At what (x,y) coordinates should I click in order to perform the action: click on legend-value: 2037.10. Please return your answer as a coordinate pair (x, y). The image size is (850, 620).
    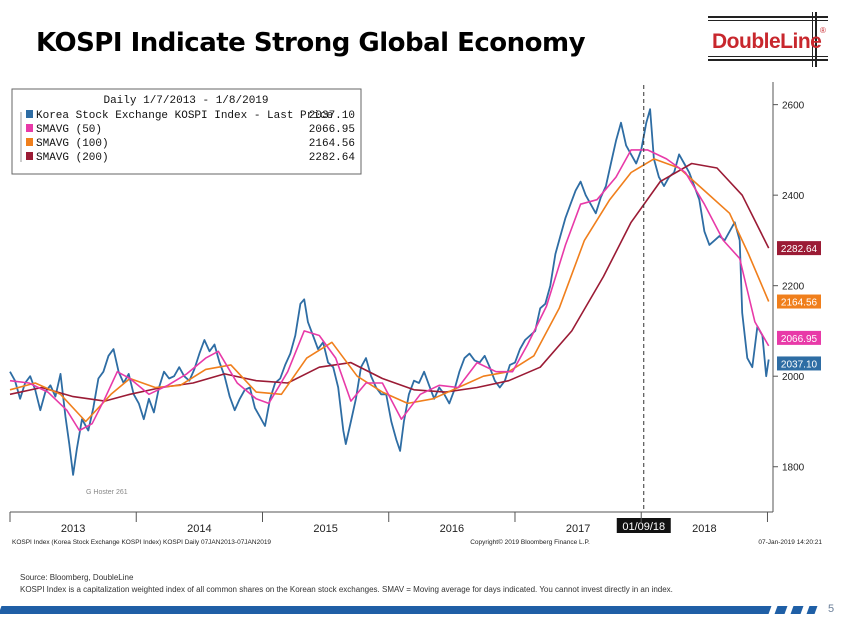
    Looking at the image, I should click on (332, 116).